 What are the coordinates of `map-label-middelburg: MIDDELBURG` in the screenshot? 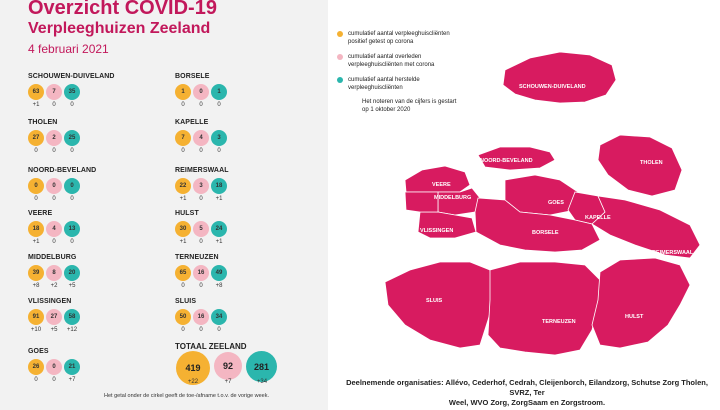 It's located at (452, 198).